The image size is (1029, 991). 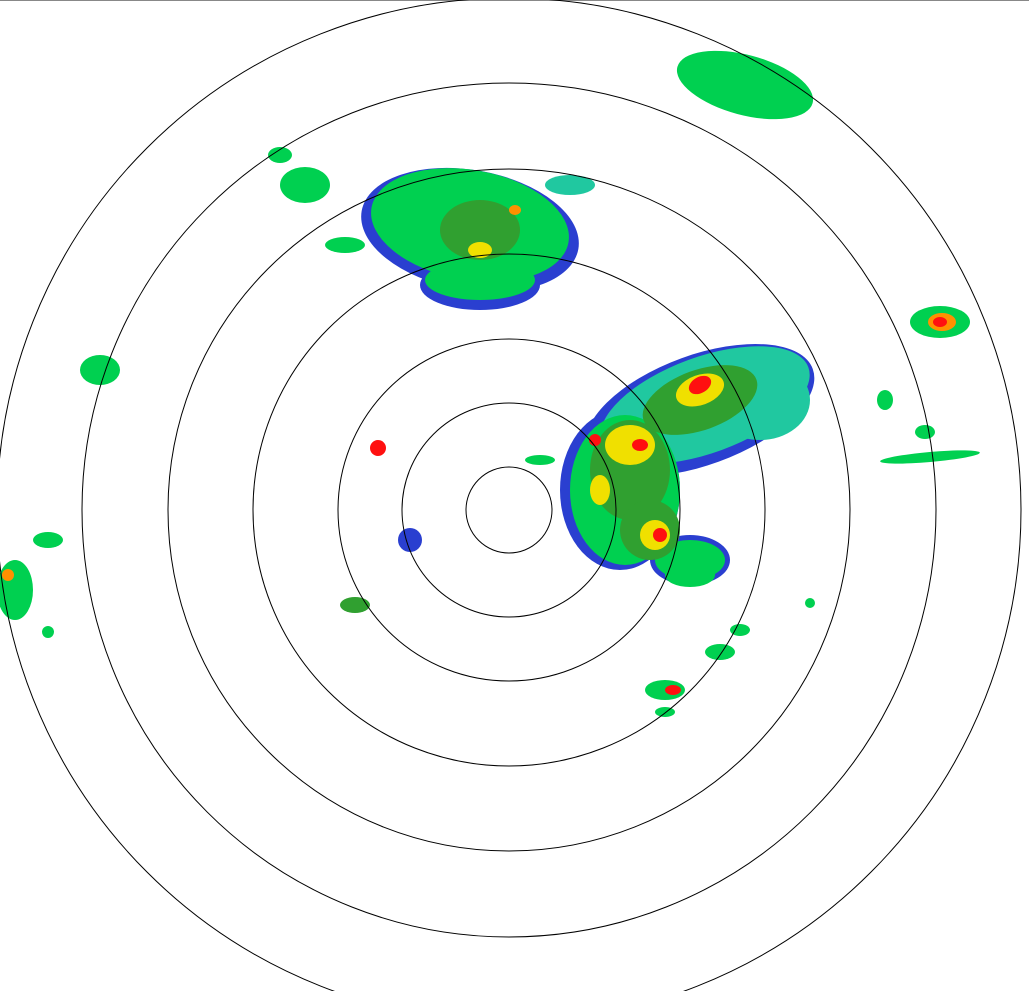 I want to click on range-ring, so click(x=509, y=510).